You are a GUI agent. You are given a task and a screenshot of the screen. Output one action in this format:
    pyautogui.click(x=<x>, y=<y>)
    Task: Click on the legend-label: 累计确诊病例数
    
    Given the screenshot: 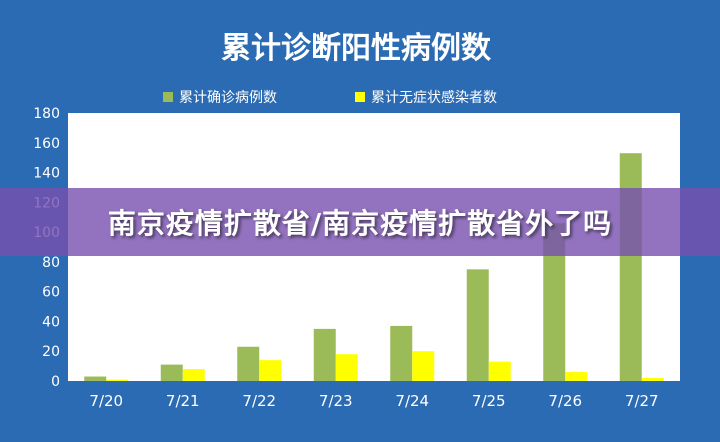 What is the action you would take?
    pyautogui.click(x=228, y=98)
    